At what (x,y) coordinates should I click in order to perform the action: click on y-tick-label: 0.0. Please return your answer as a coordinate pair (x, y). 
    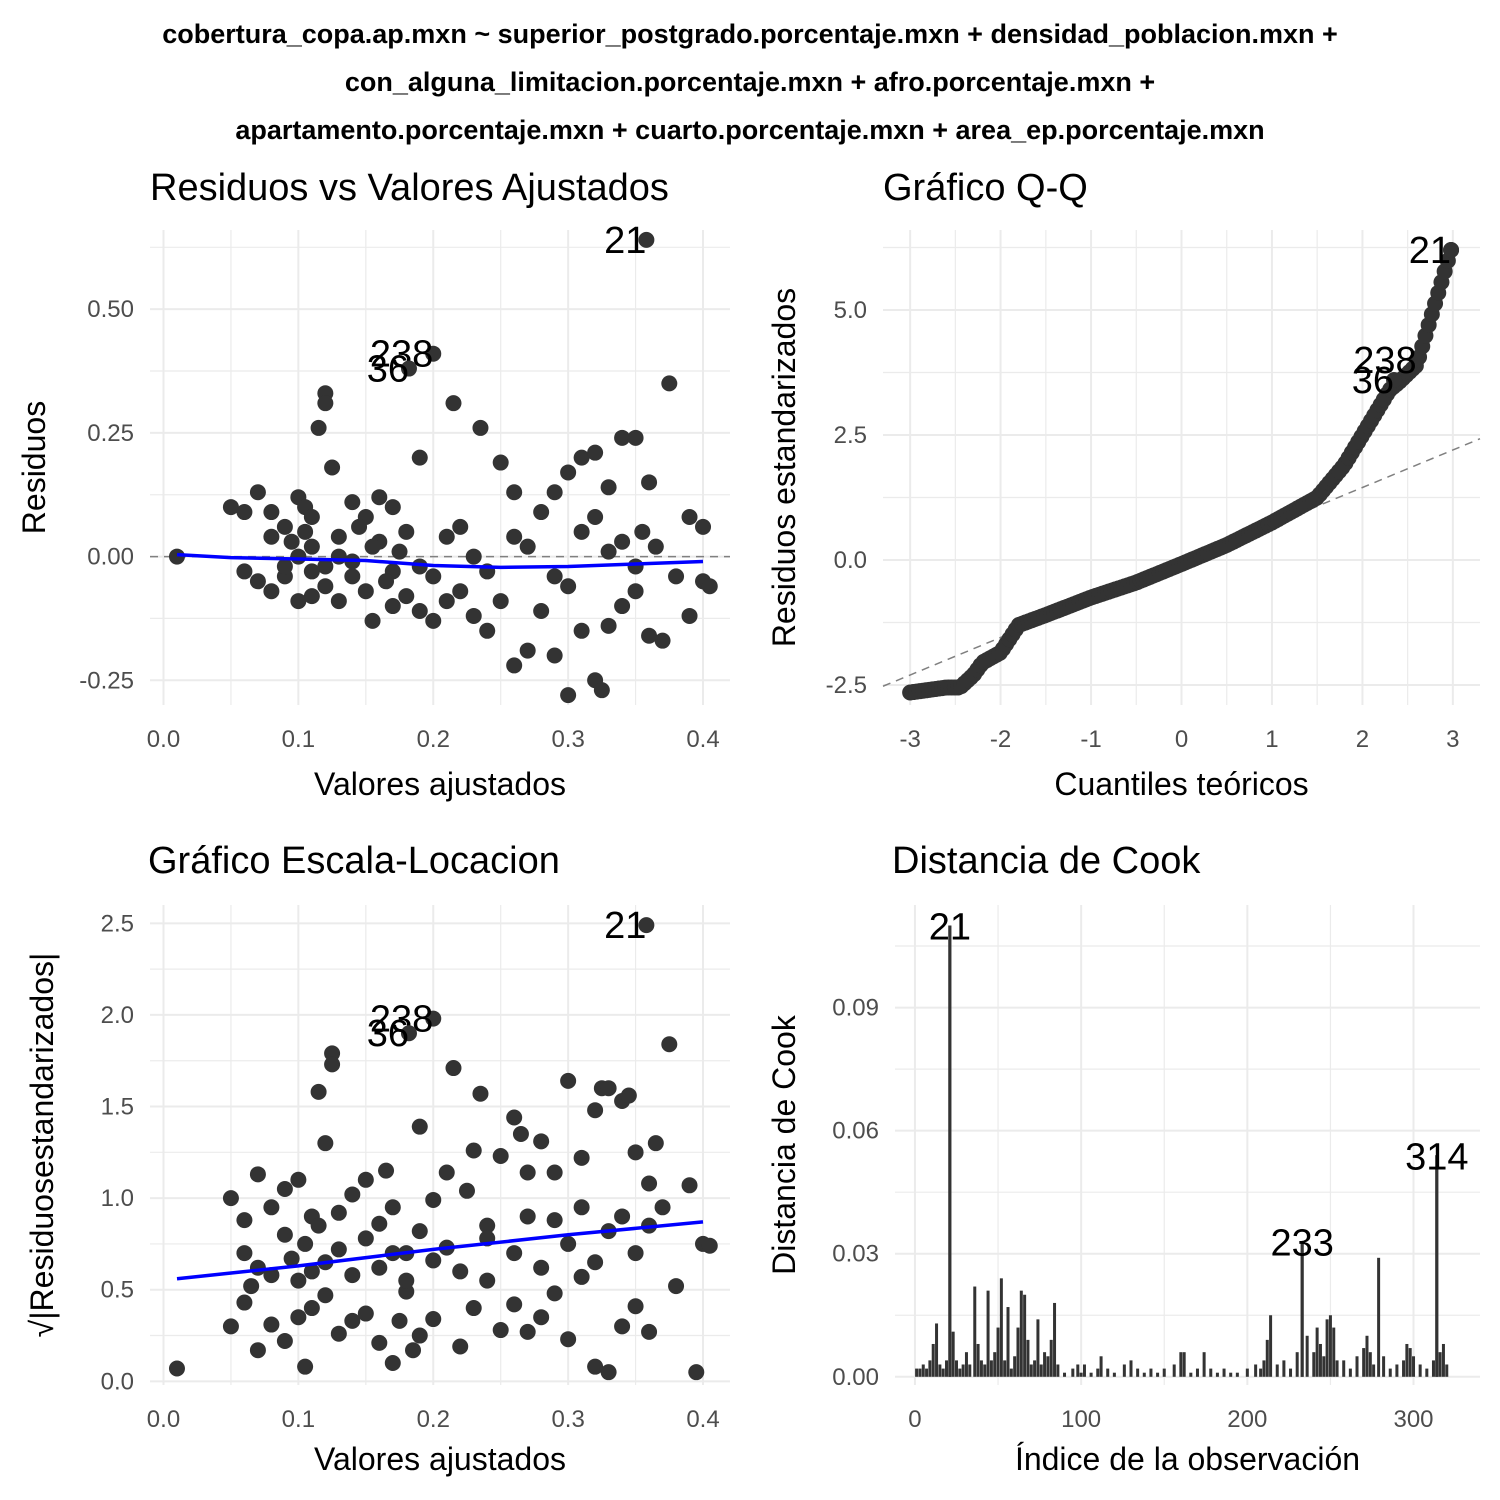
    Looking at the image, I should click on (850, 560).